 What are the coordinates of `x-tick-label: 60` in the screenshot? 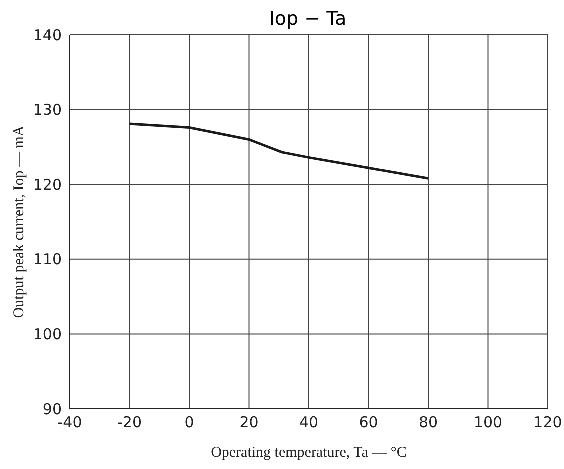 It's located at (368, 423).